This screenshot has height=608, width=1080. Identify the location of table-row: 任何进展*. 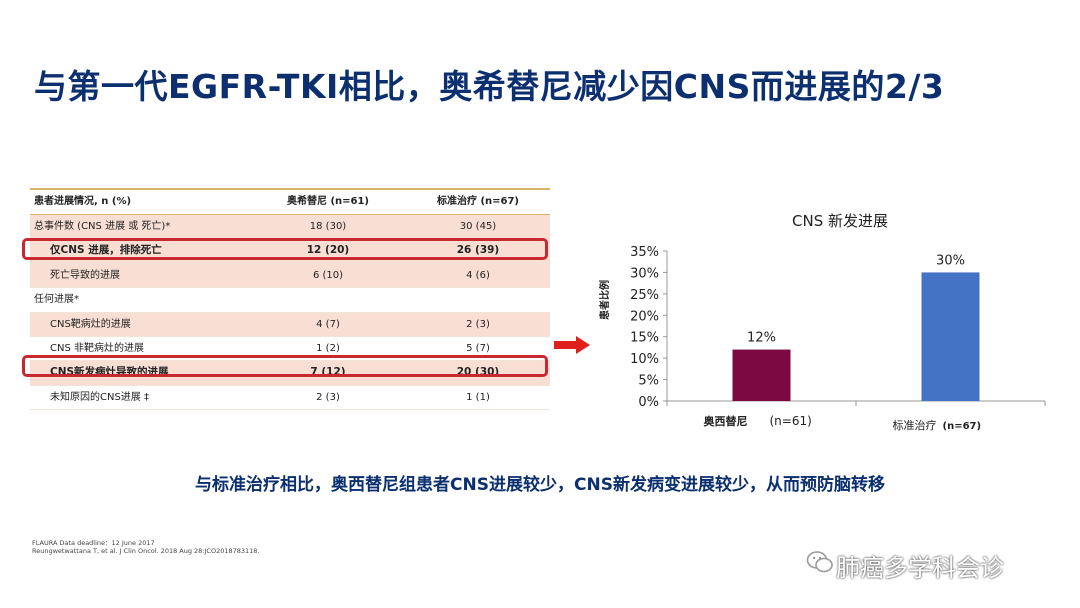
(290, 300).